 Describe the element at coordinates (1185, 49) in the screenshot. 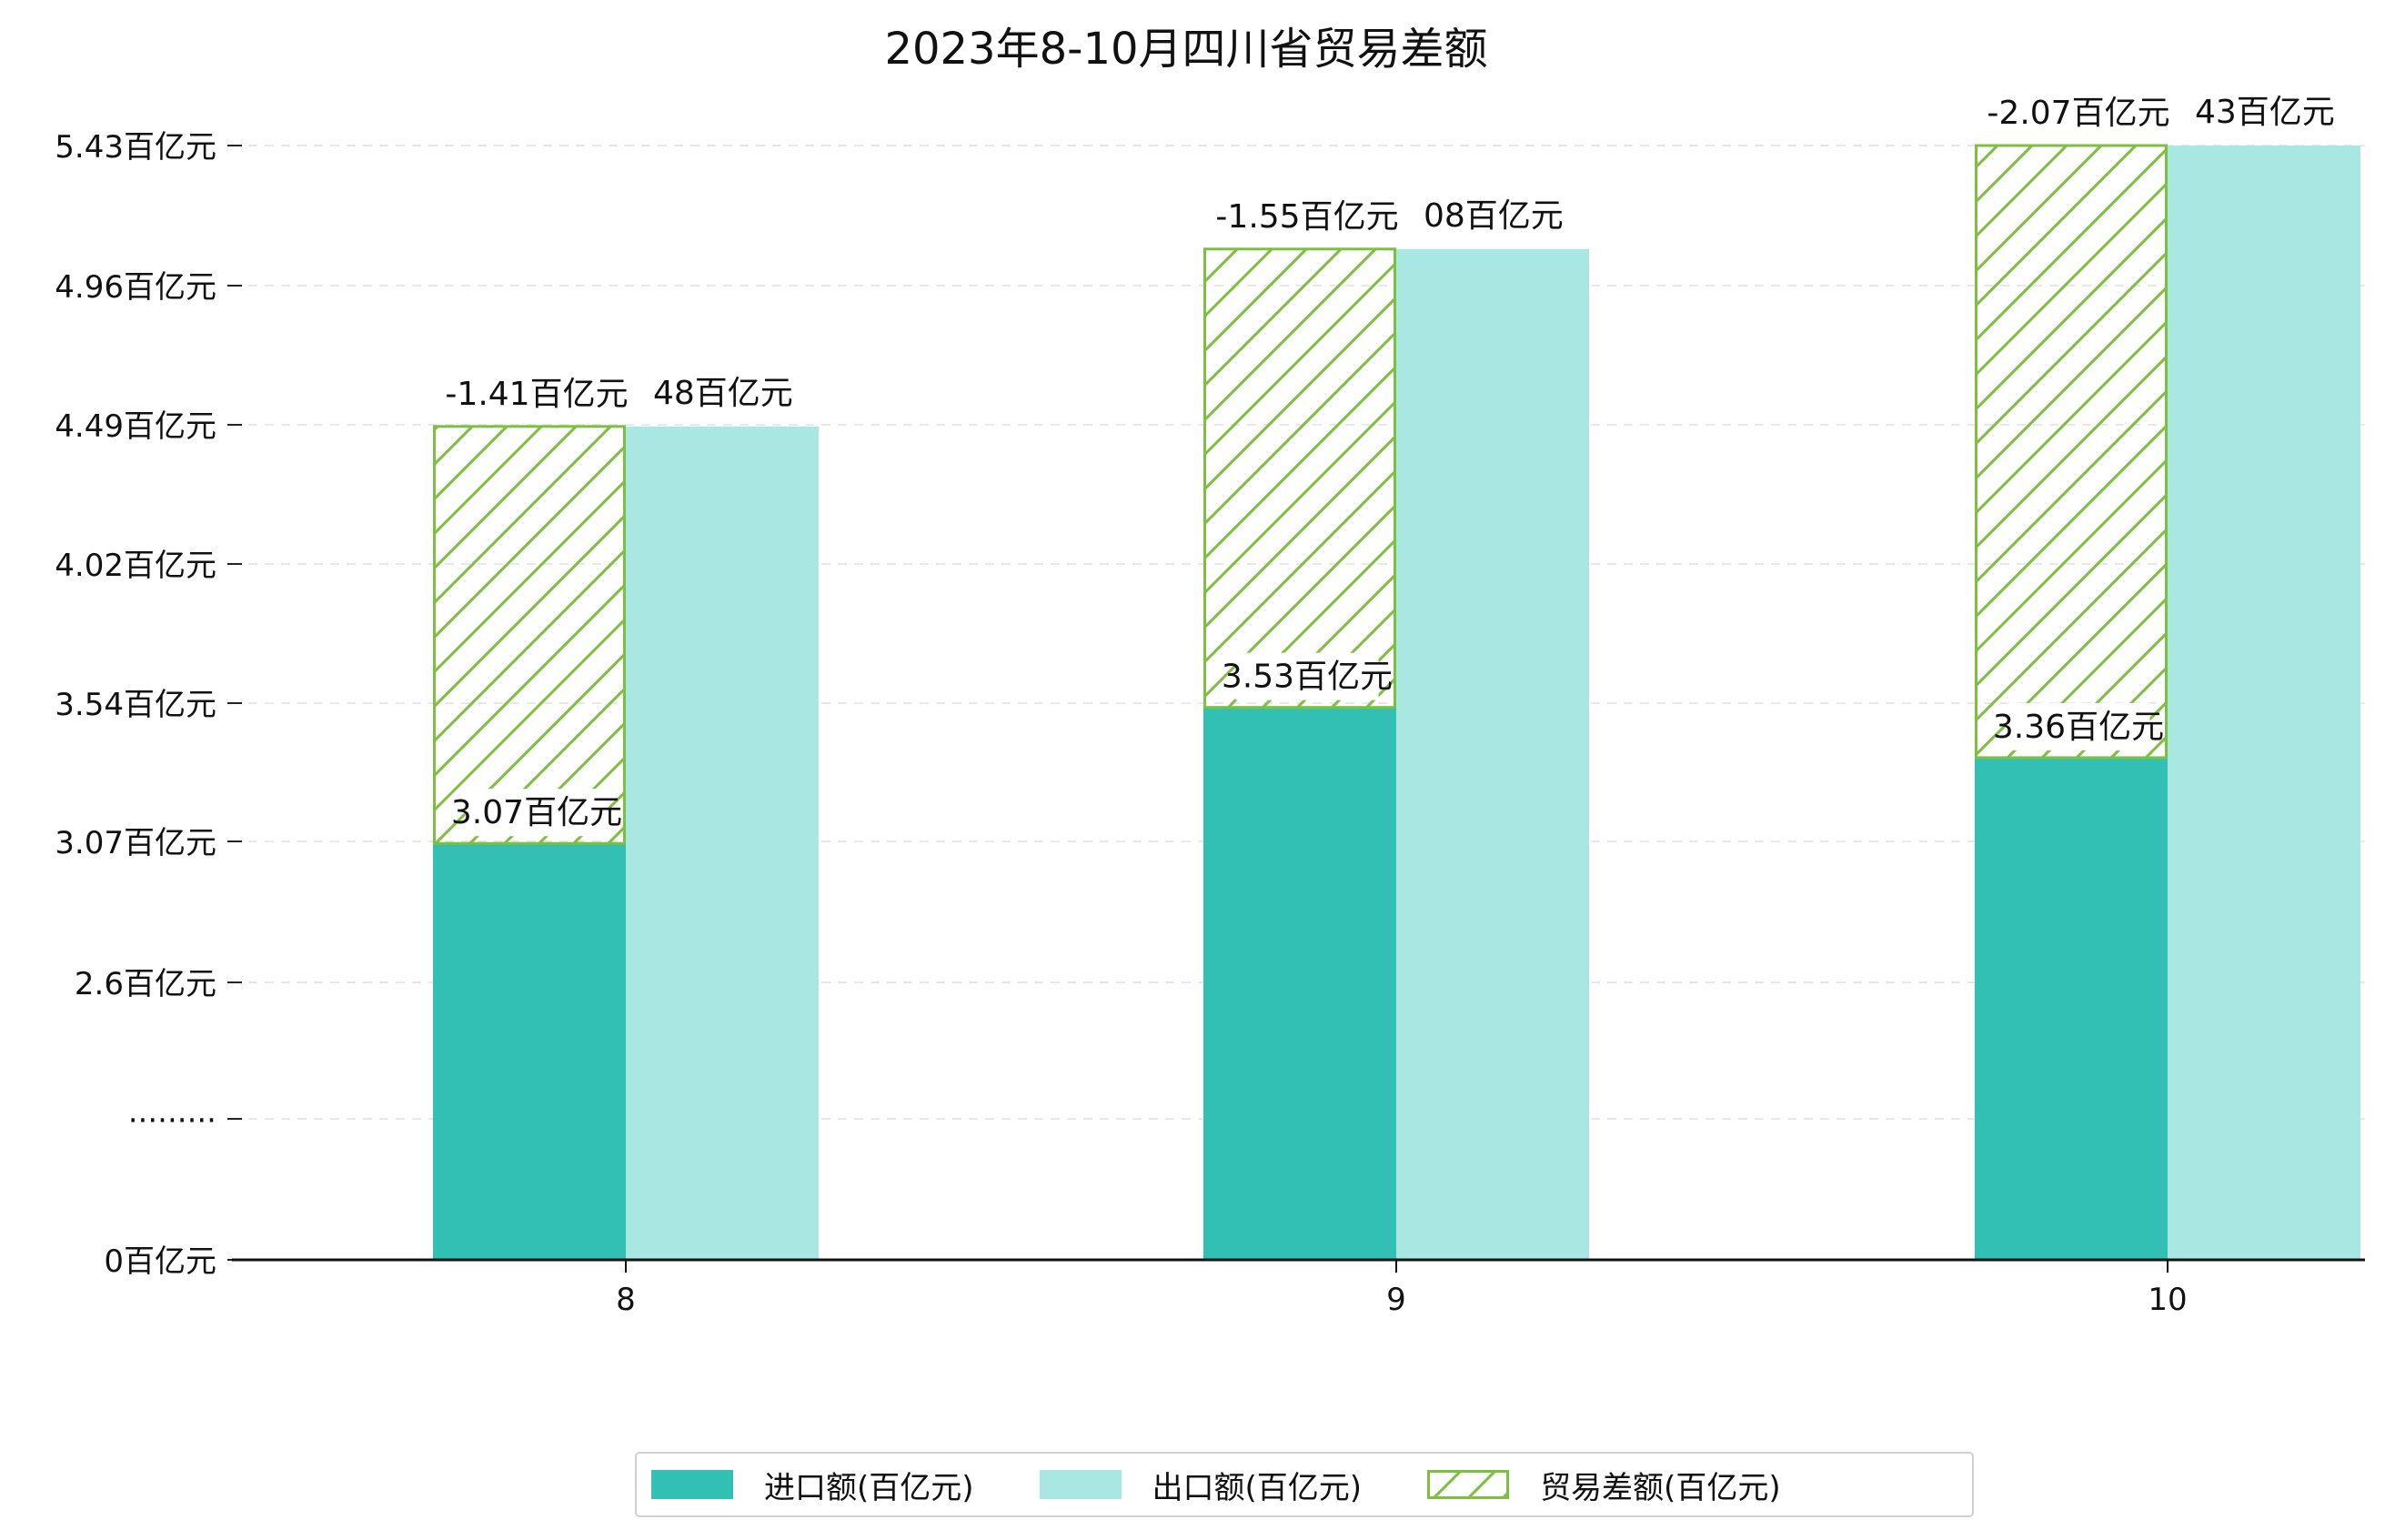

I see `chart-title: 2023年8-10月四川省贸易差额` at that location.